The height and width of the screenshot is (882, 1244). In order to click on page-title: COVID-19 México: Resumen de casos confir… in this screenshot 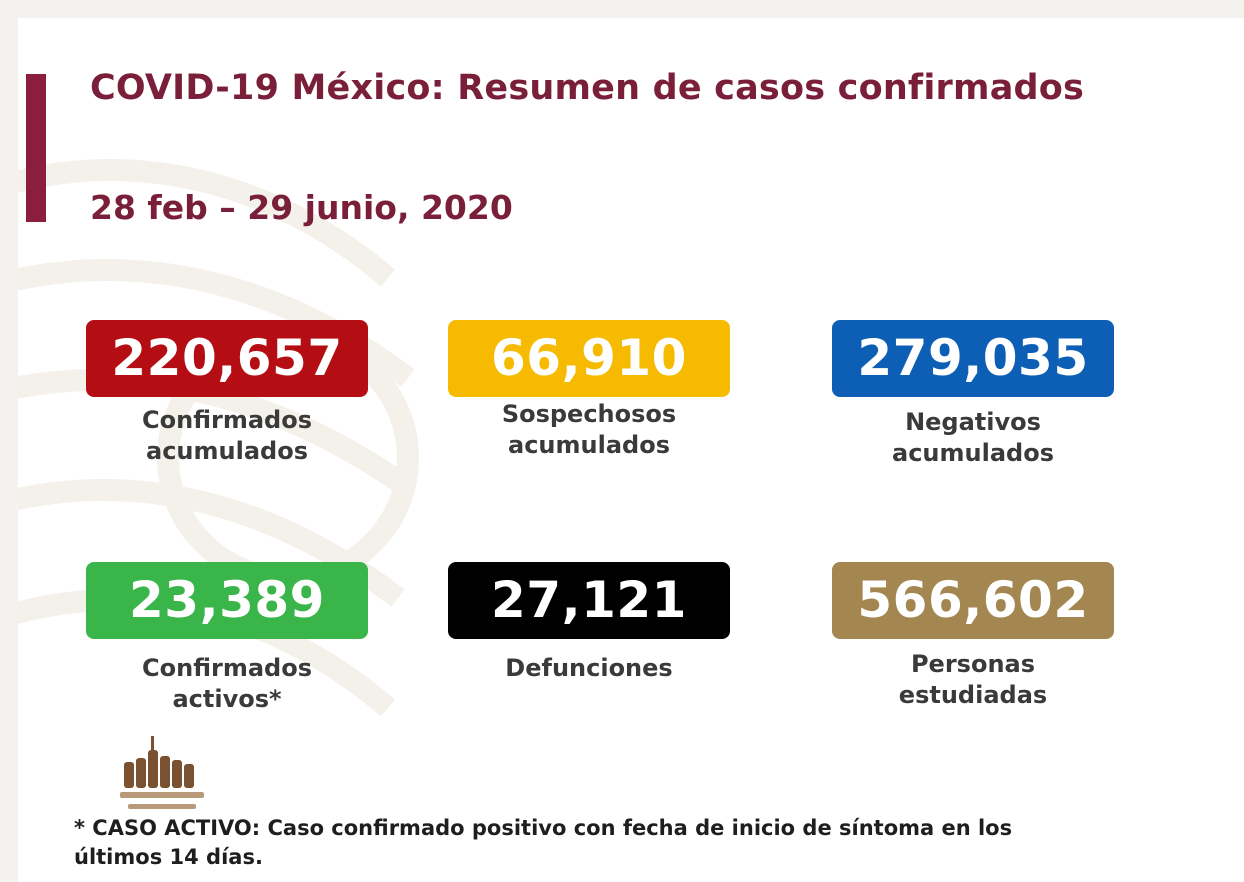, I will do `click(587, 88)`.